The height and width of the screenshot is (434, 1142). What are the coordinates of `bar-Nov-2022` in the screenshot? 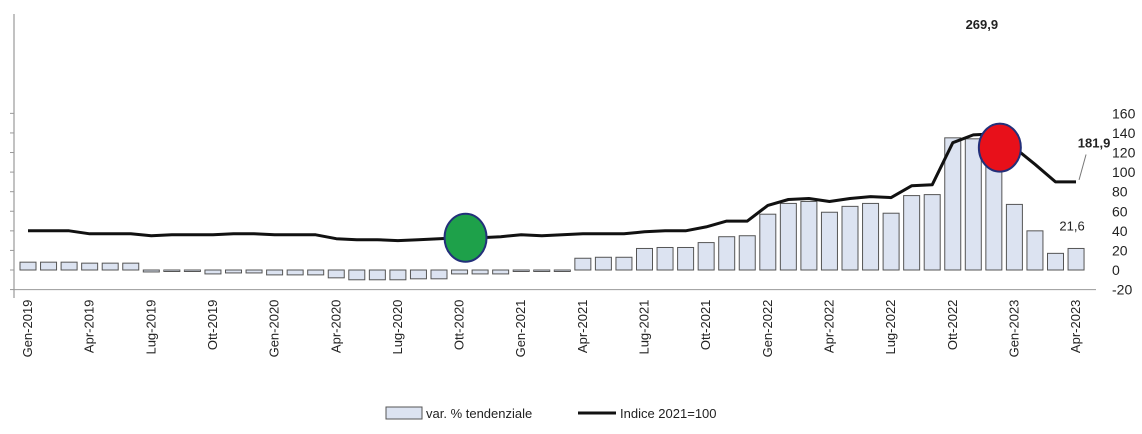 It's located at (973, 204).